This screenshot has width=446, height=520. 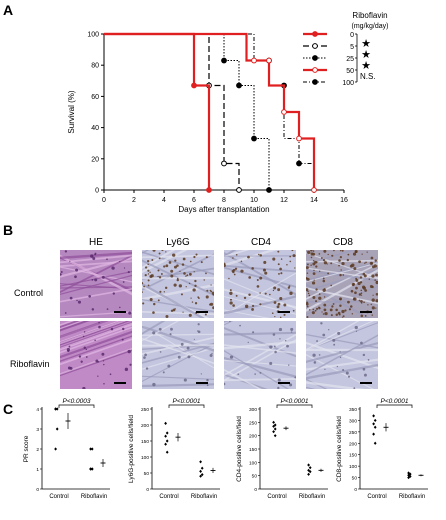 What do you see at coordinates (284, 383) in the screenshot?
I see `scale-bar` at bounding box center [284, 383].